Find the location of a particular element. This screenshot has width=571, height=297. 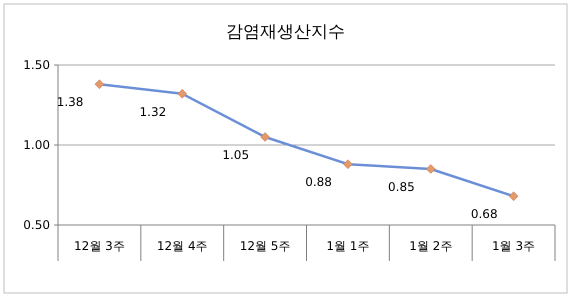

data-label: 0.68 is located at coordinates (484, 214).